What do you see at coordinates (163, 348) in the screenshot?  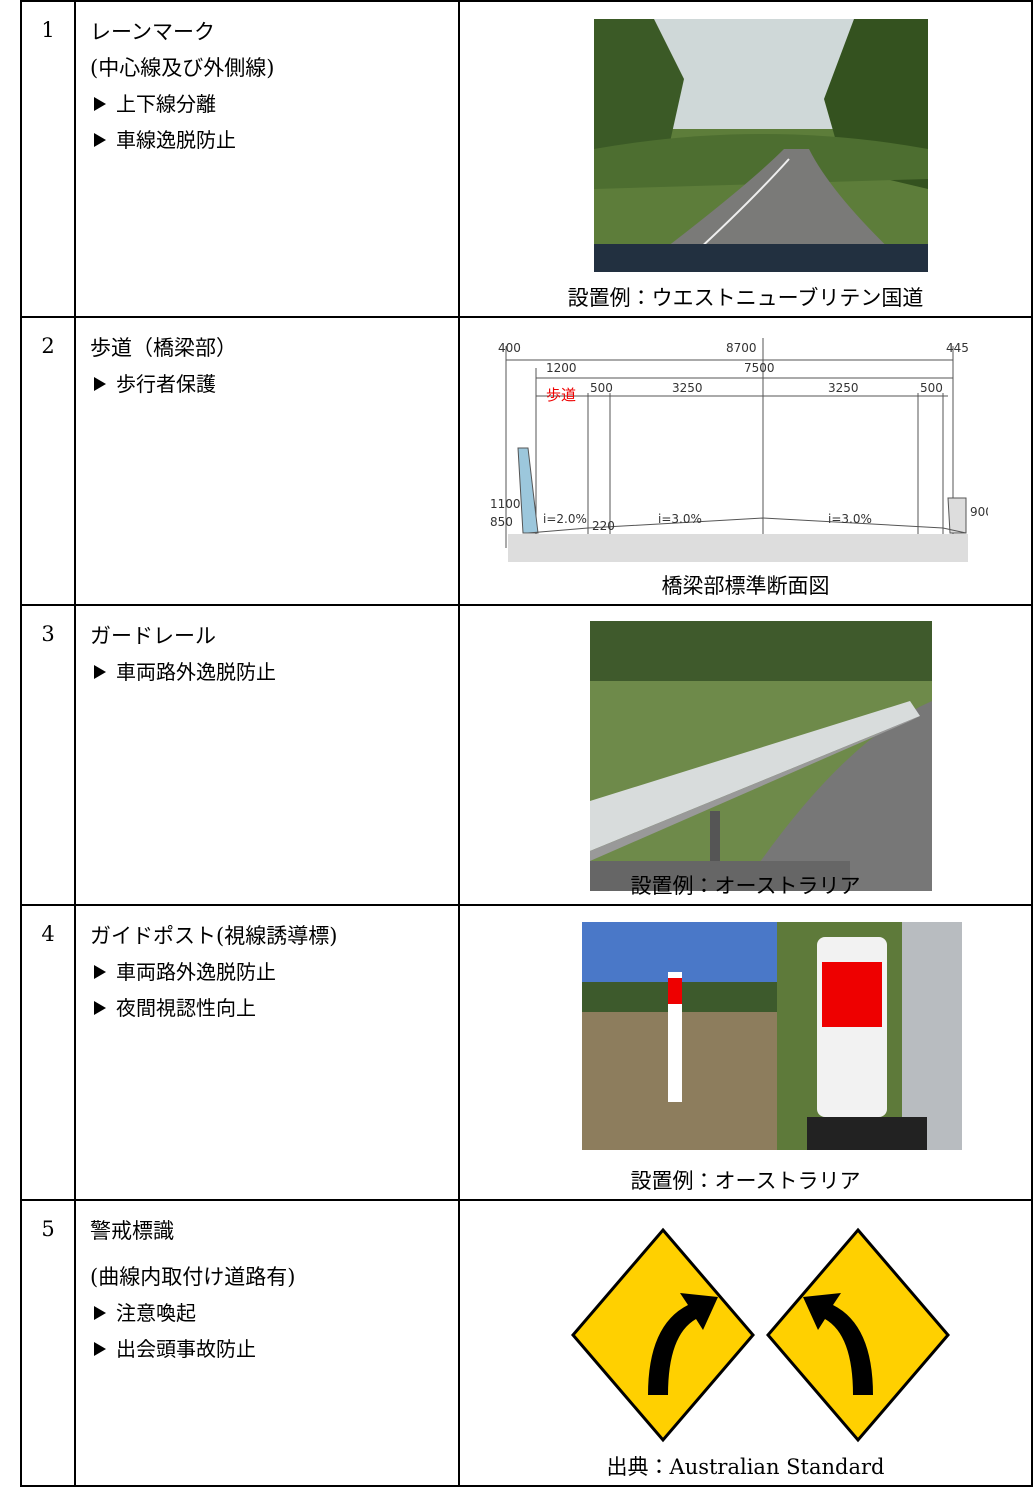 I see `item-title: 歩道（橋梁部）` at bounding box center [163, 348].